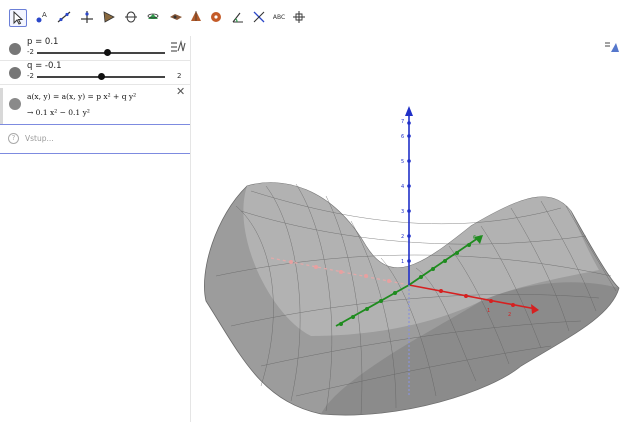 The image size is (622, 422). What do you see at coordinates (216, 17) in the screenshot?
I see `sphere-tool-icon` at bounding box center [216, 17].